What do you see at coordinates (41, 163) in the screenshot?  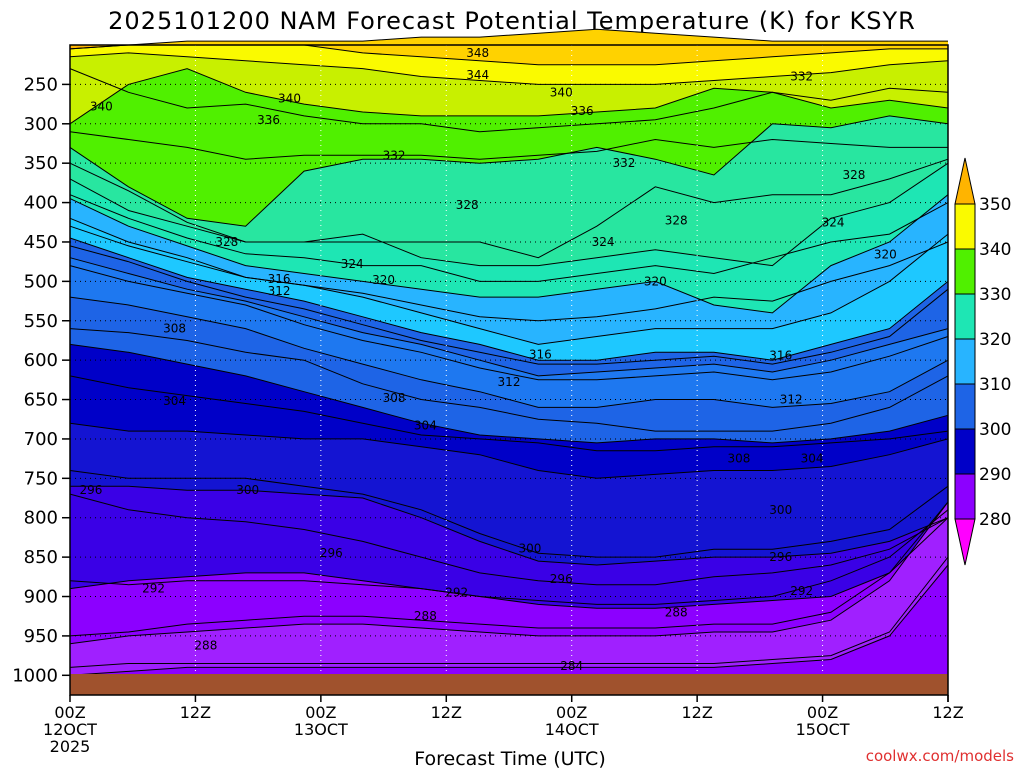 I see `y-tick-label-350: 350` at bounding box center [41, 163].